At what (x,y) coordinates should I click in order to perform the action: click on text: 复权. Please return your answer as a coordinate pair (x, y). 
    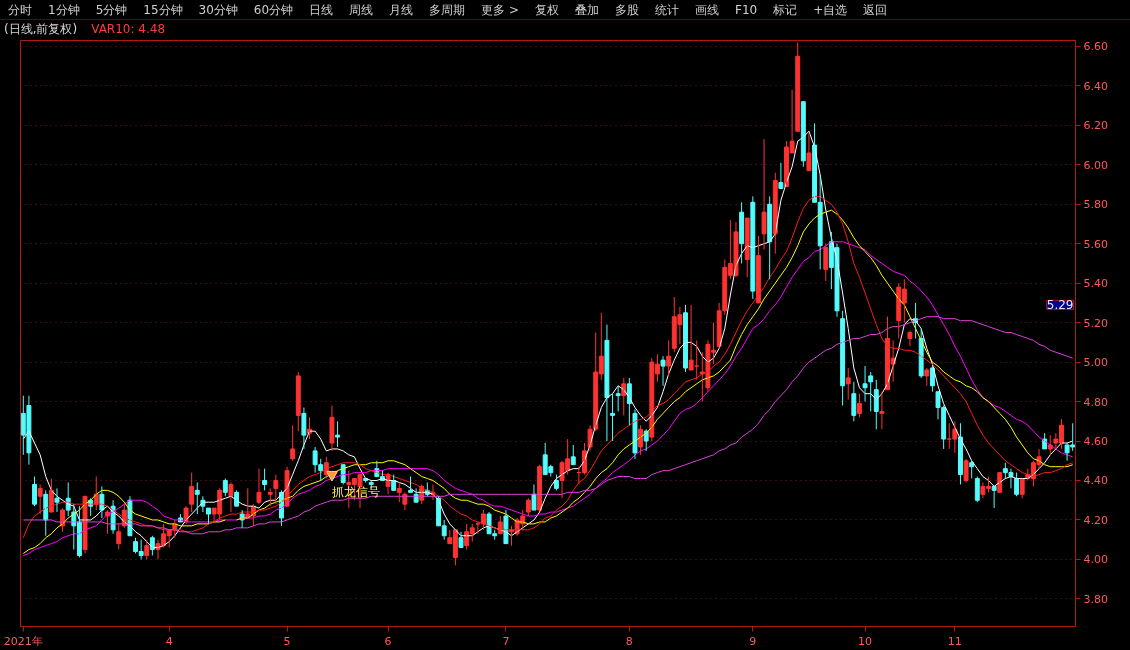
    Looking at the image, I should click on (547, 10).